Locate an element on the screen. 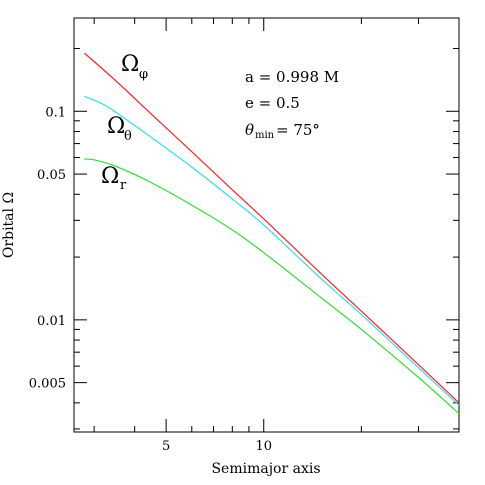  series-label-omega-theta: Ω θ is located at coordinates (119, 129).